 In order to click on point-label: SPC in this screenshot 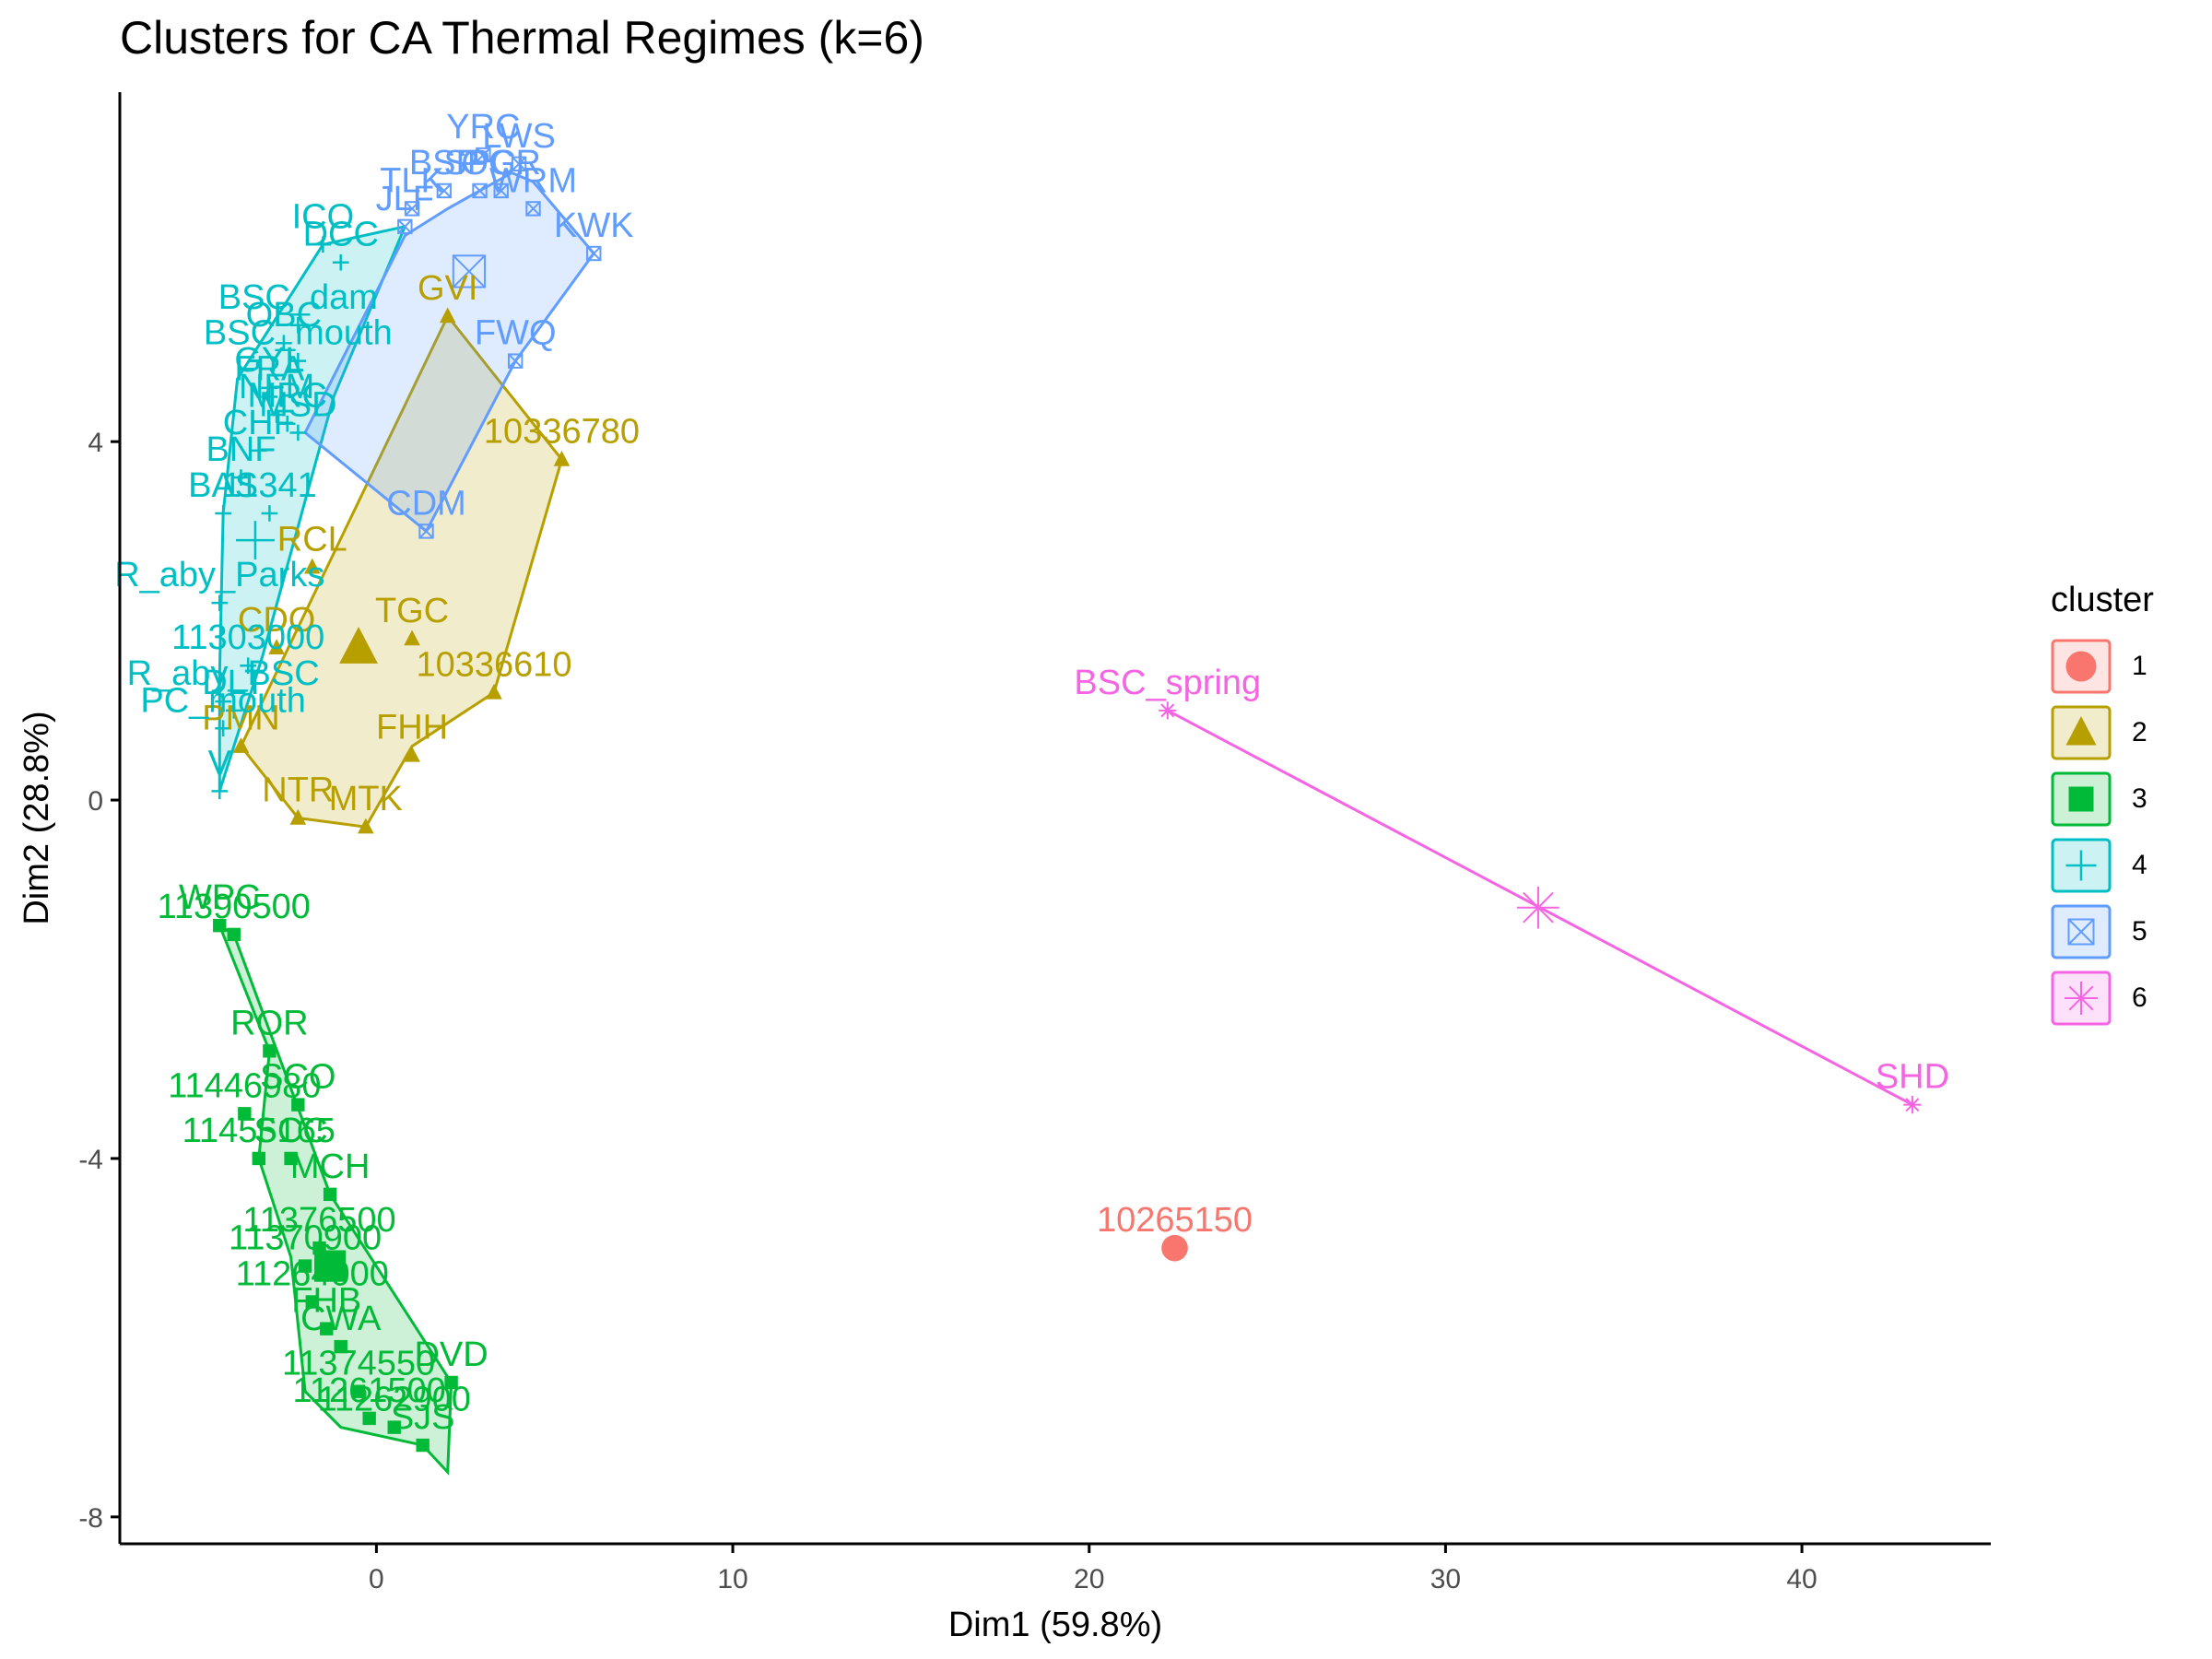, I will do `click(479, 163)`.